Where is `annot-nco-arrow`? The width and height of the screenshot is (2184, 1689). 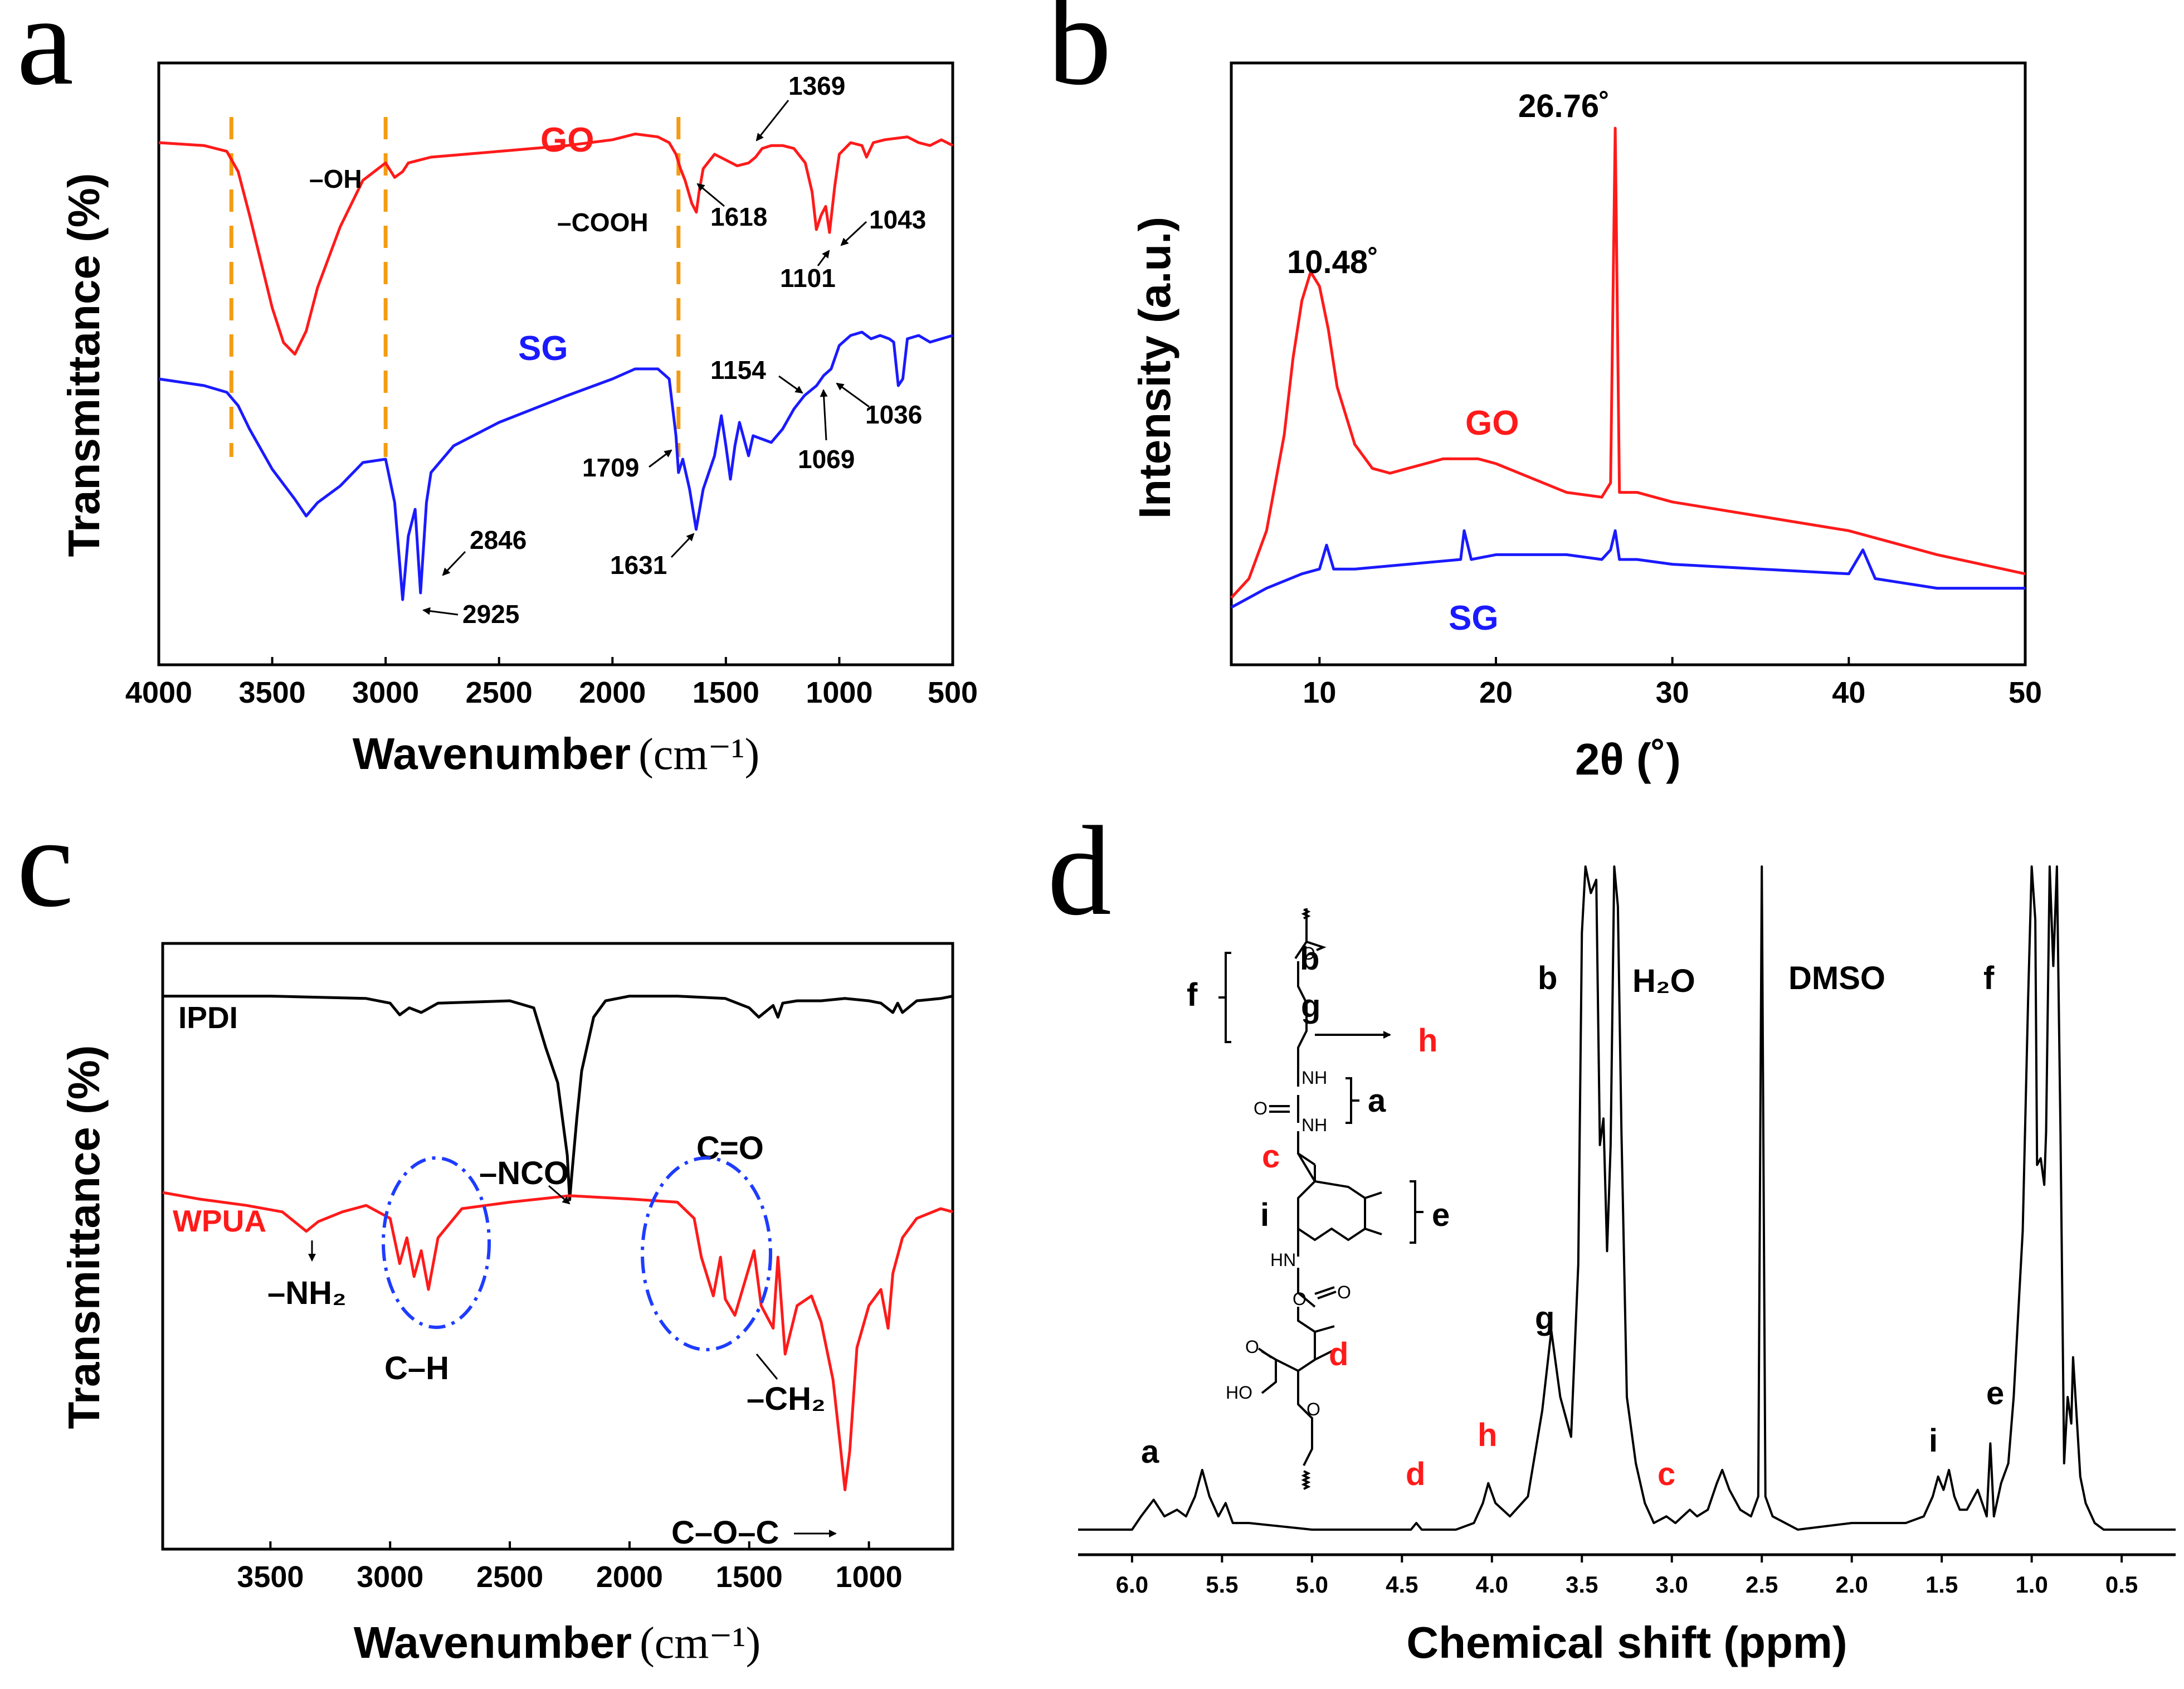
annot-nco-arrow is located at coordinates (559, 1195).